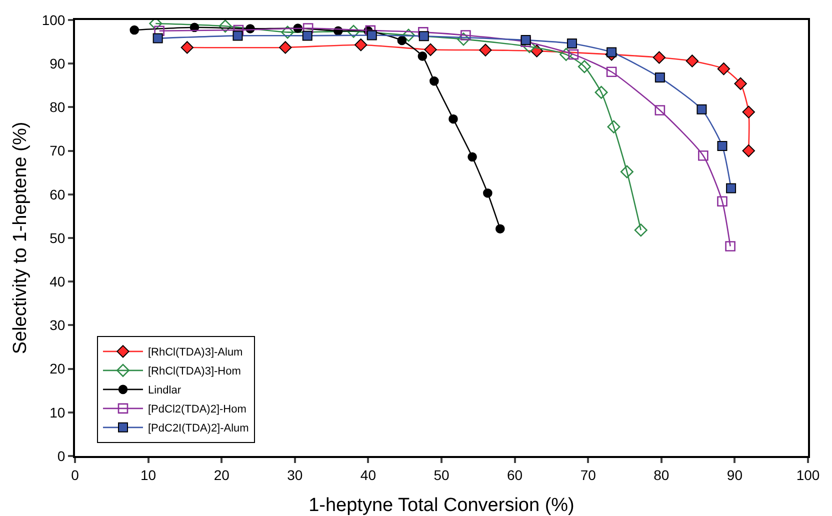 This screenshot has height=516, width=832. I want to click on legend-label: Lindlar, so click(165, 390).